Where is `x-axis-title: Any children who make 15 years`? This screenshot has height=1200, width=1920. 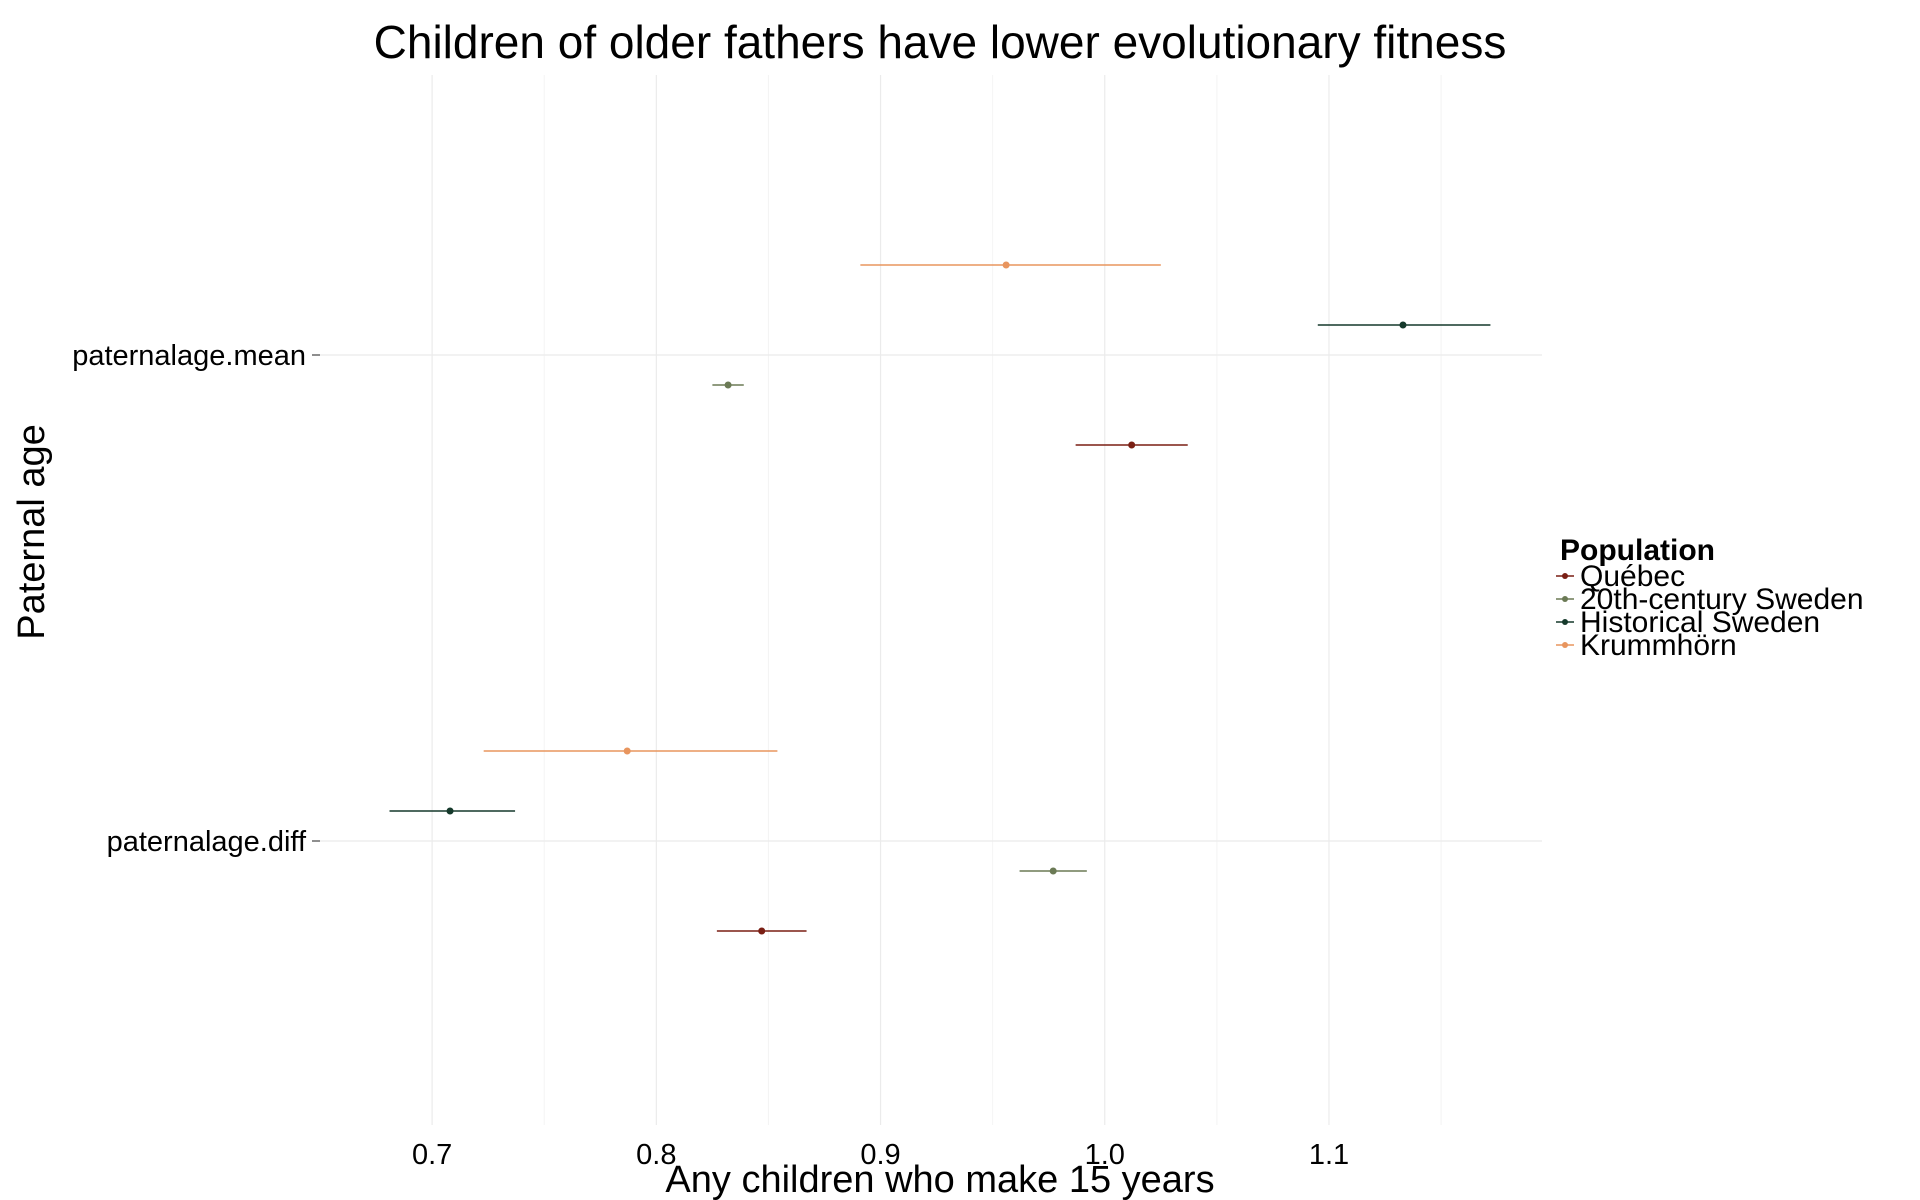
x-axis-title: Any children who make 15 years is located at coordinates (939, 1179).